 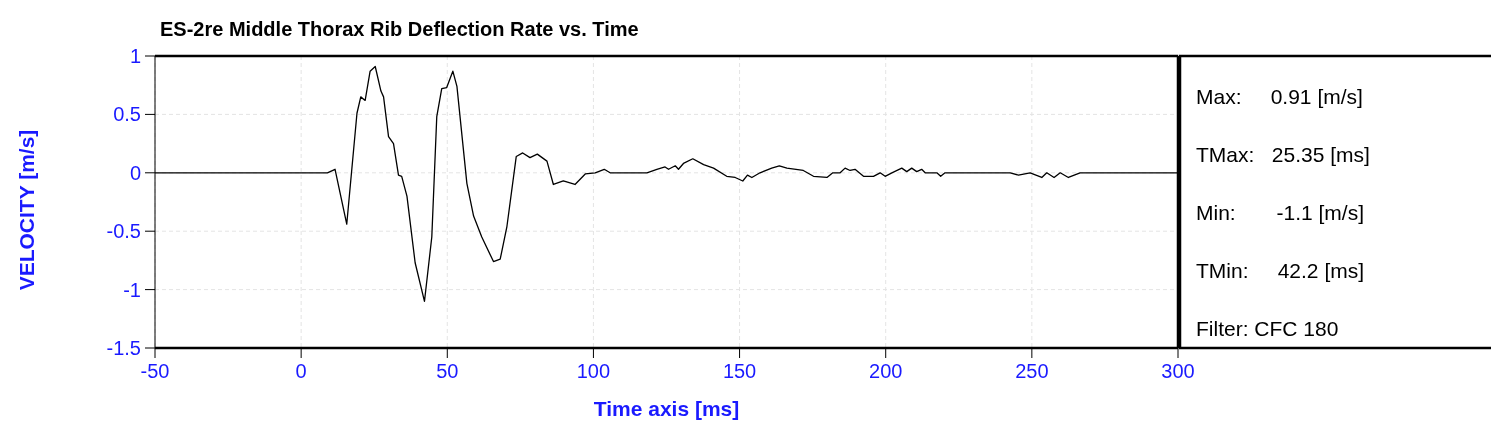 I want to click on chart-title: ES-2re Middle Thorax Rib Deflection Rate vs. Time, so click(x=399, y=29).